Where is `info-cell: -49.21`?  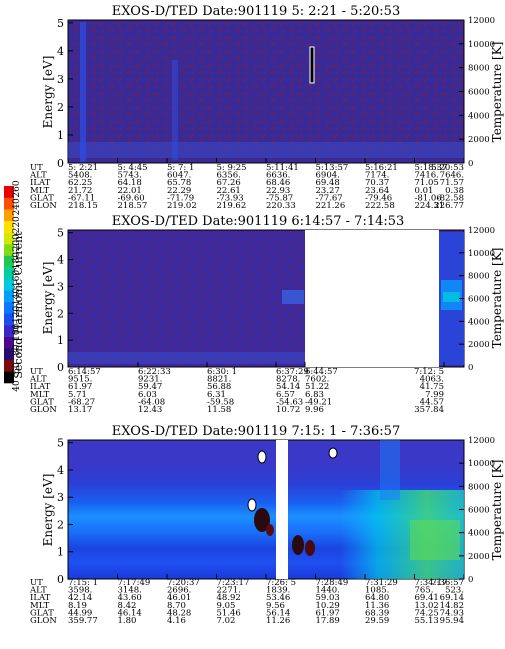 info-cell: -49.21 is located at coordinates (318, 402).